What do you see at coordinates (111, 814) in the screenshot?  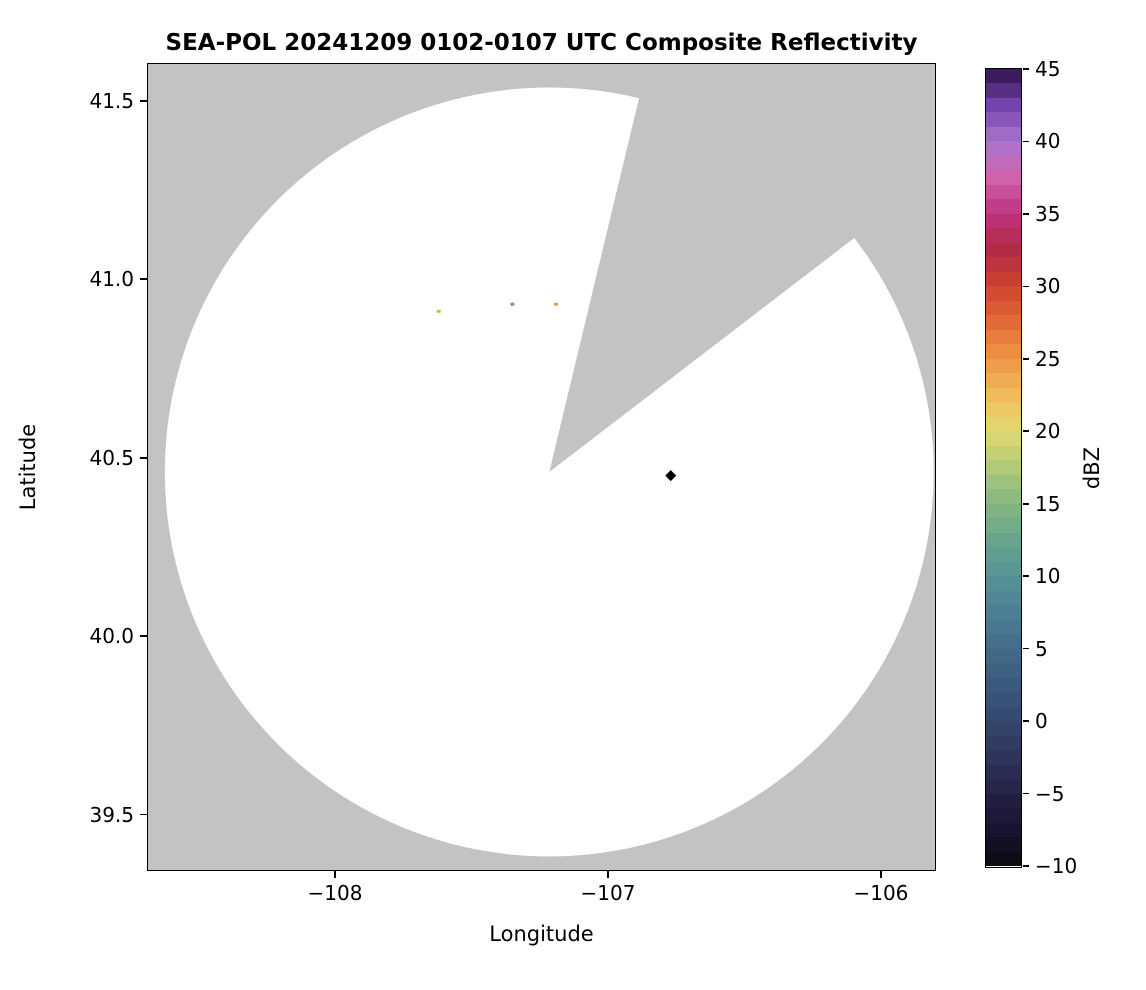 I see `y-axis-tick-label: 39.5` at bounding box center [111, 814].